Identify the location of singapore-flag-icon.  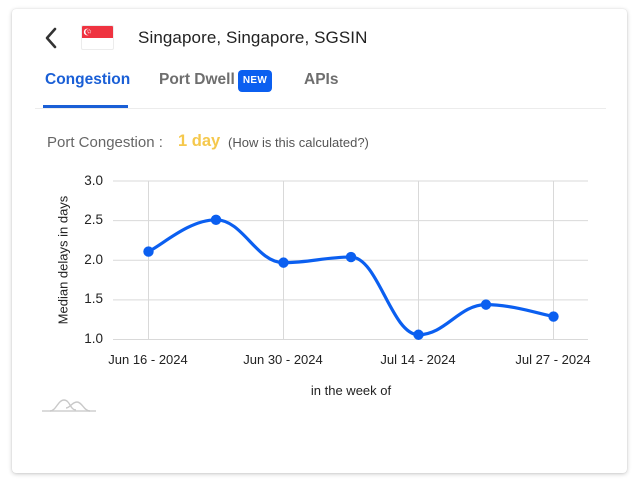
(97, 37).